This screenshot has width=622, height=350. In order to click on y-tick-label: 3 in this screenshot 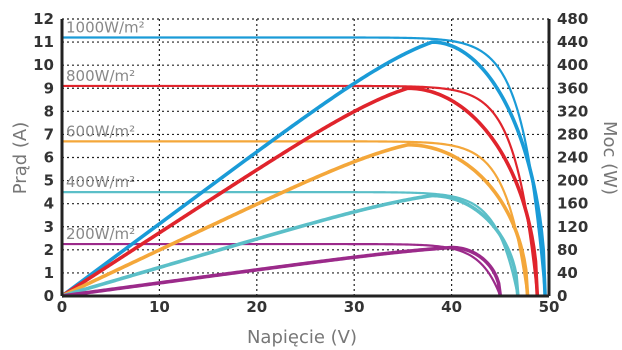, I will do `click(49, 227)`.